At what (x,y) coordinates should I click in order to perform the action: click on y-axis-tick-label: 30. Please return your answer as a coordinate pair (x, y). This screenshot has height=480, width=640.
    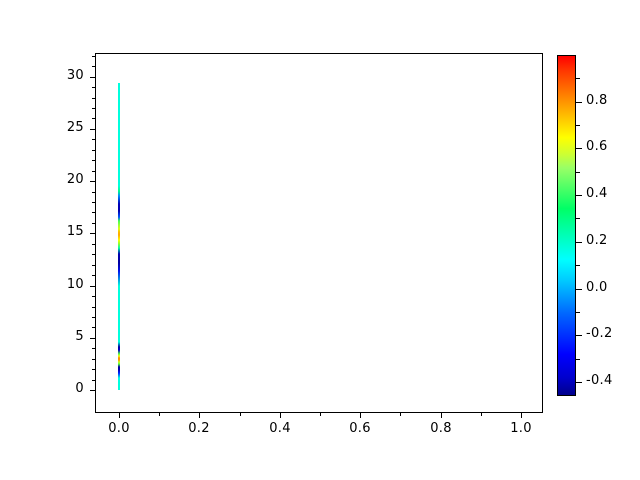
    Looking at the image, I should click on (75, 75).